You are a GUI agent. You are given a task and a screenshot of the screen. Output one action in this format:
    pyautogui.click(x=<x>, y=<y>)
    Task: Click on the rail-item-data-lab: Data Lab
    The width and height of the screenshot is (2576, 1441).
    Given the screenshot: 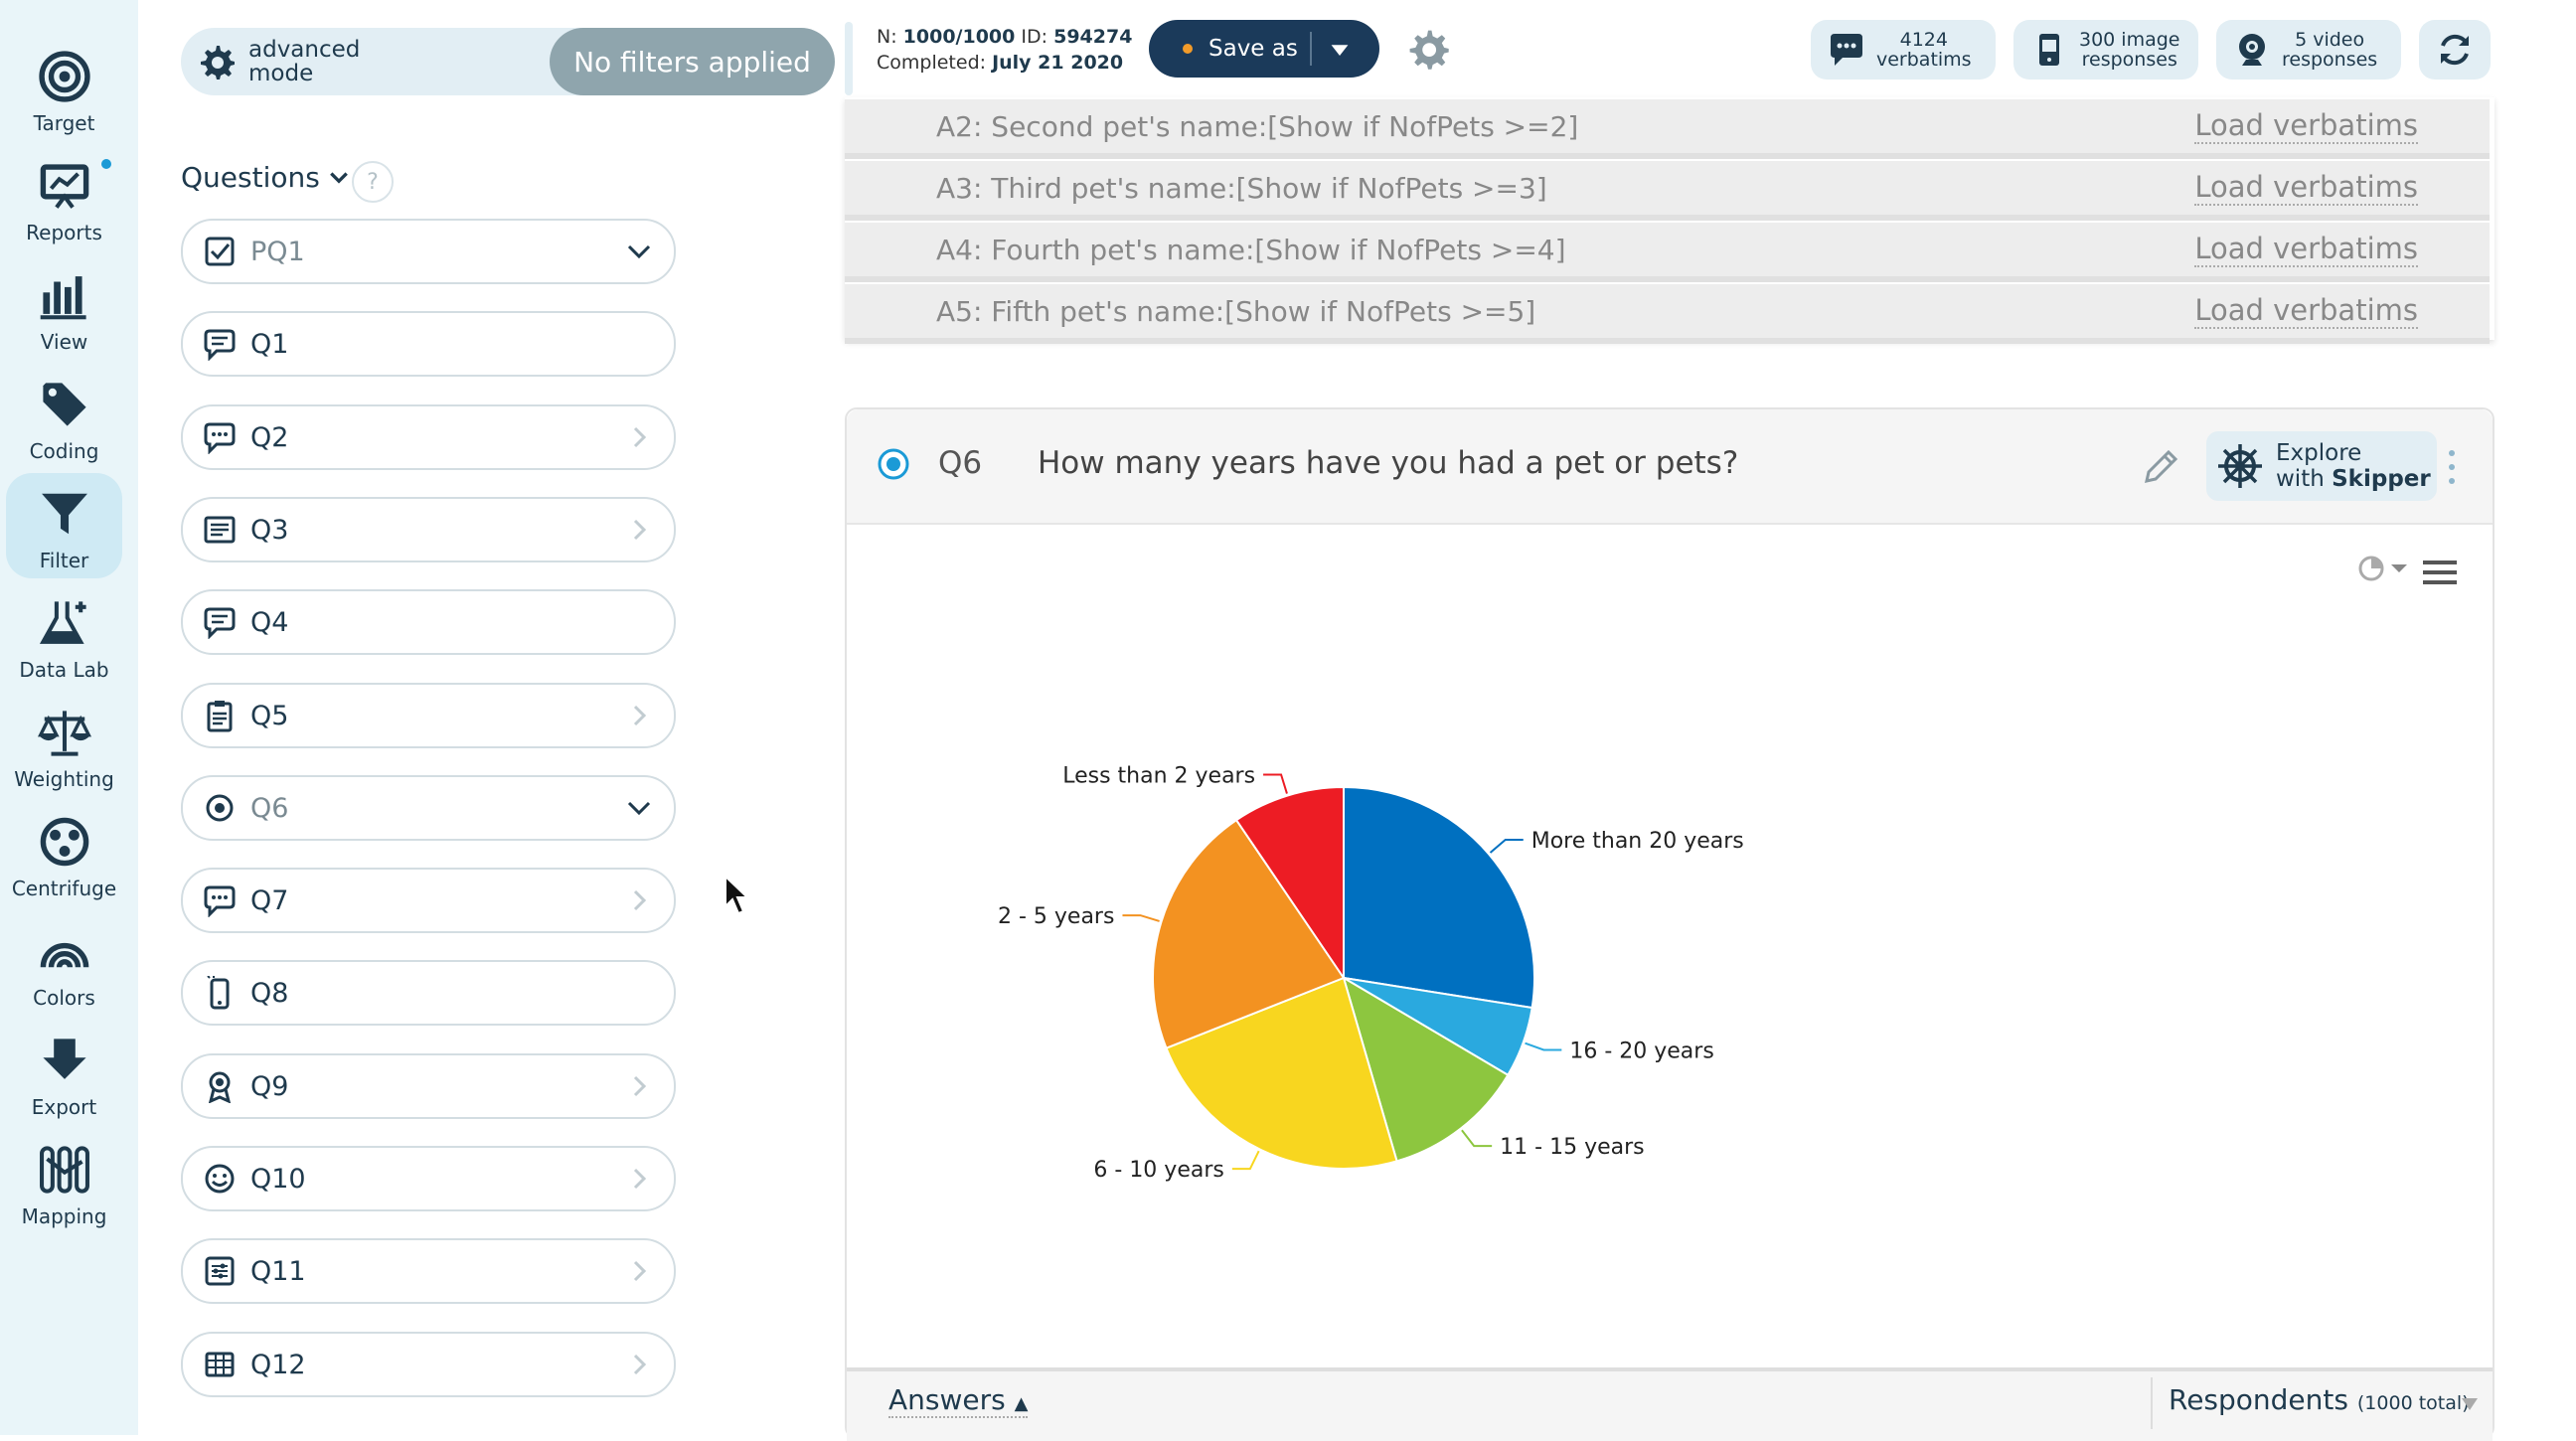 What is the action you would take?
    pyautogui.click(x=64, y=635)
    